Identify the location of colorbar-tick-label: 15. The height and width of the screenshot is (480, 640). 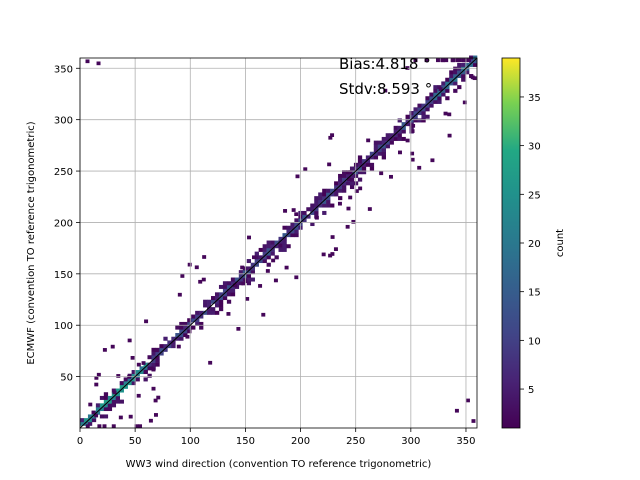
(534, 293).